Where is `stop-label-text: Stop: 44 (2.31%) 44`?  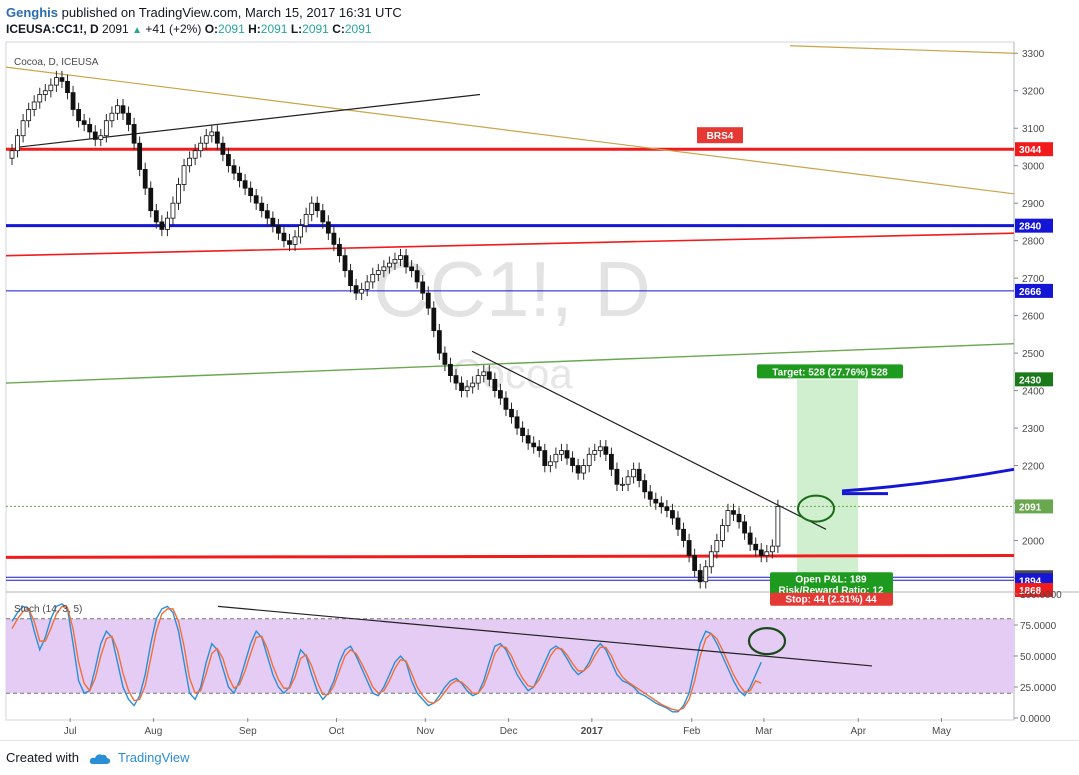
stop-label-text: Stop: 44 (2.31%) 44 is located at coordinates (831, 600).